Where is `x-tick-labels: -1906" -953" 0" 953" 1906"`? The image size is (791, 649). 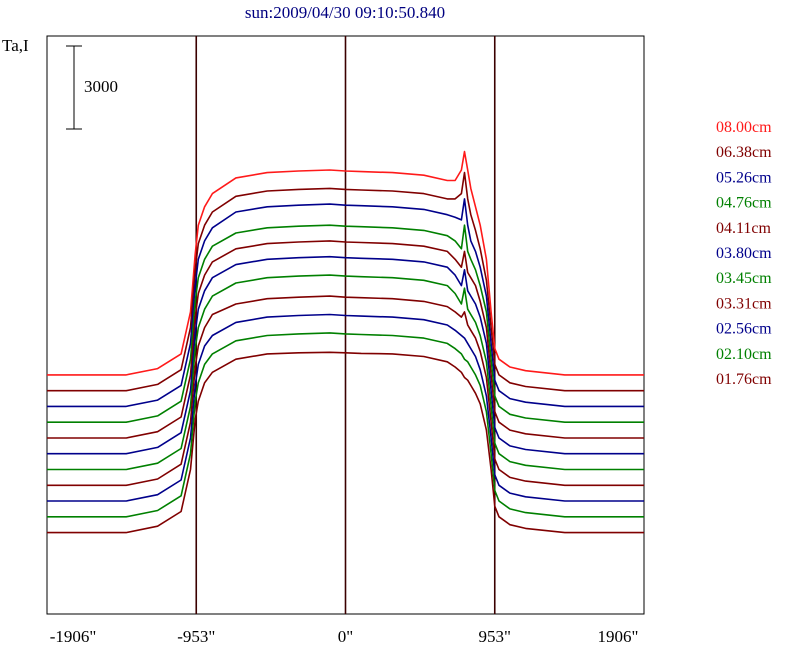 x-tick-labels: -1906" -953" 0" 953" 1906" is located at coordinates (344, 636).